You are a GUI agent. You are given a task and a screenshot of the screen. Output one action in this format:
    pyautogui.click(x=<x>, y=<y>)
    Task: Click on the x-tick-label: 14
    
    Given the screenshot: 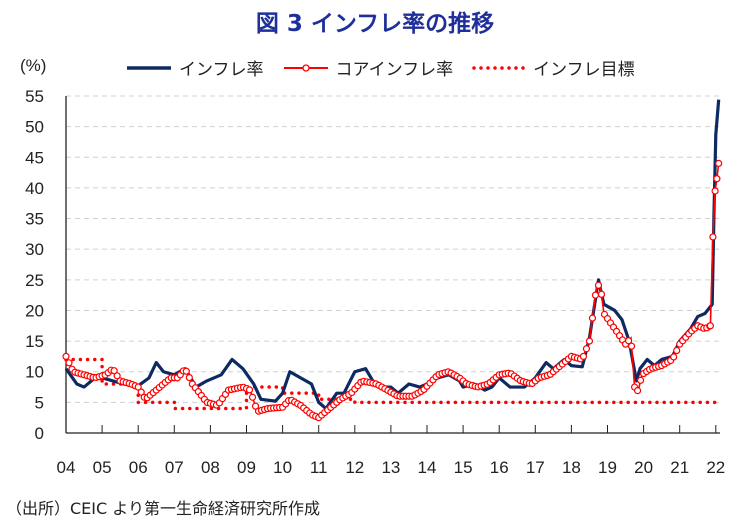 What is the action you would take?
    pyautogui.click(x=427, y=467)
    